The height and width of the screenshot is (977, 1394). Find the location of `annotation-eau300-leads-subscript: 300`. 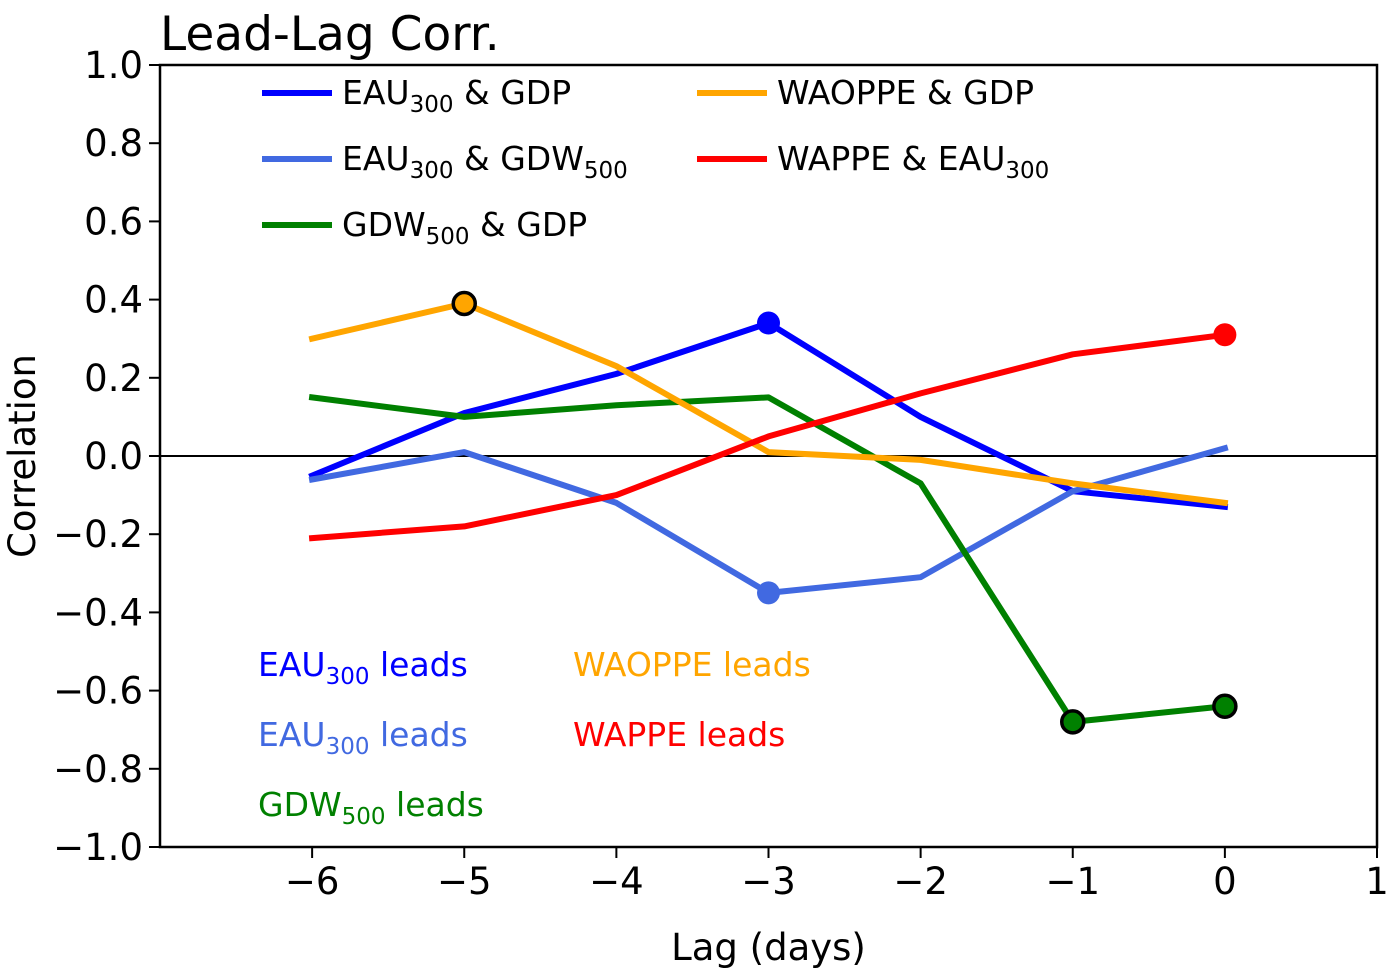

annotation-eau300-leads-subscript: 300 is located at coordinates (348, 677).